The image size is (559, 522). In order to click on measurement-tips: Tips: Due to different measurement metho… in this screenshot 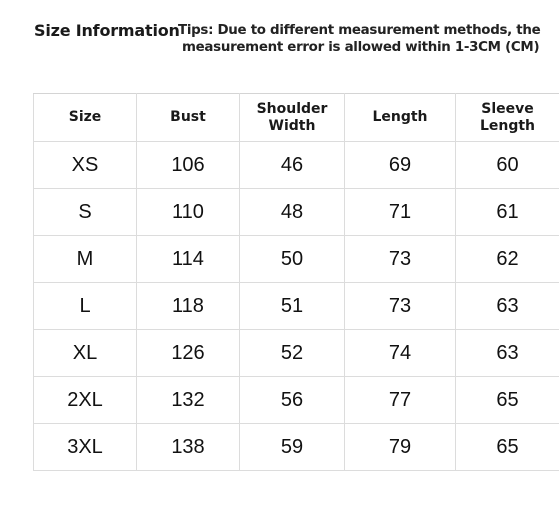, I will do `click(368, 39)`.